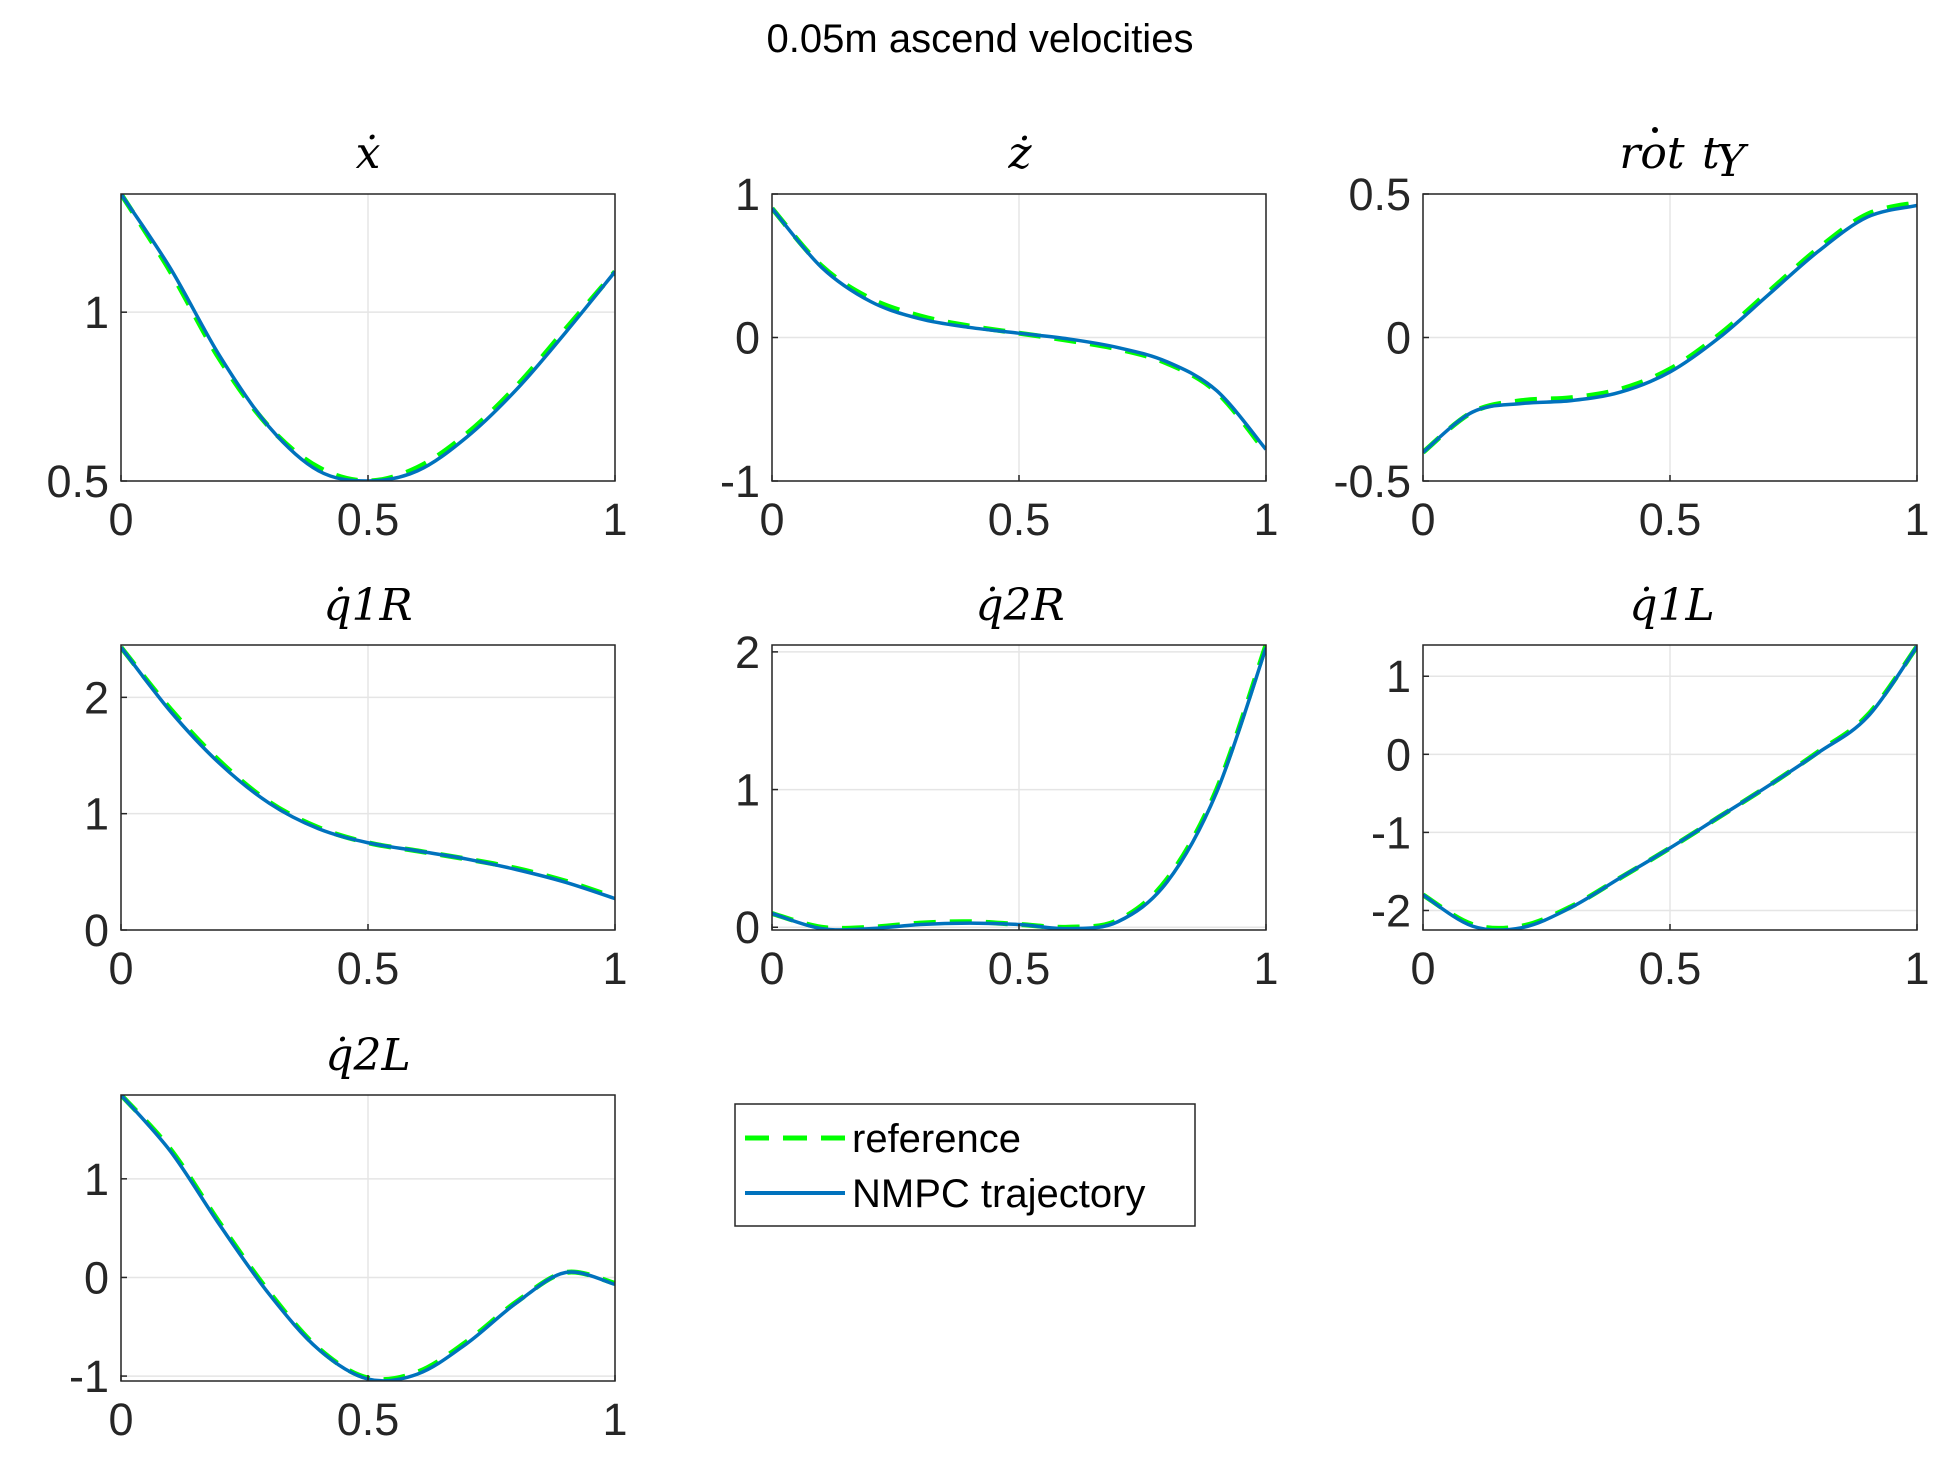 This screenshot has height=1465, width=1939. What do you see at coordinates (1655, 130) in the screenshot?
I see `rot-dot-accent` at bounding box center [1655, 130].